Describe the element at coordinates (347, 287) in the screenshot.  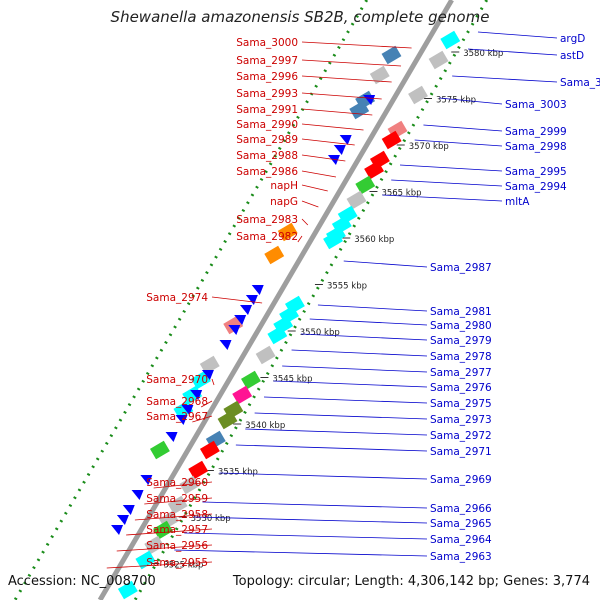
I see `scale-label: 3555 kbp` at that location.